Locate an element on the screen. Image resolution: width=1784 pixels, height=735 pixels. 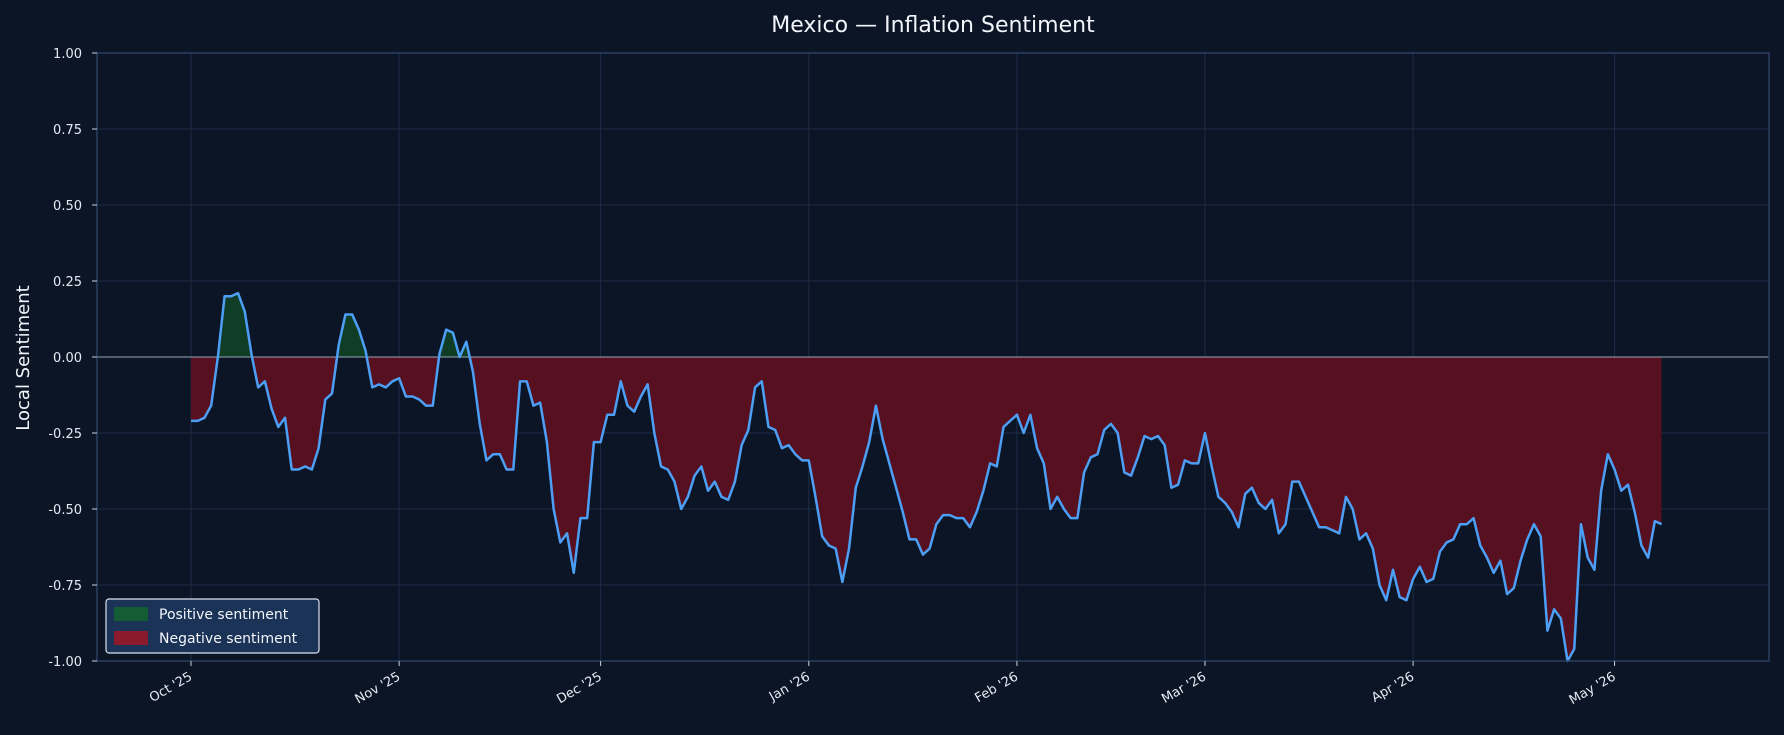
y-tick-label: 0.50 is located at coordinates (67, 206).